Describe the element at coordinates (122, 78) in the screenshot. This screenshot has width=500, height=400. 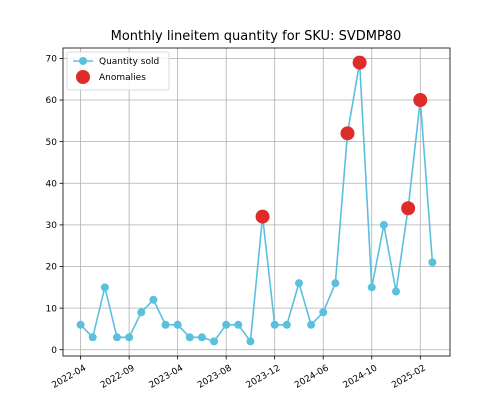
I see `legend-label: Anomalies` at that location.